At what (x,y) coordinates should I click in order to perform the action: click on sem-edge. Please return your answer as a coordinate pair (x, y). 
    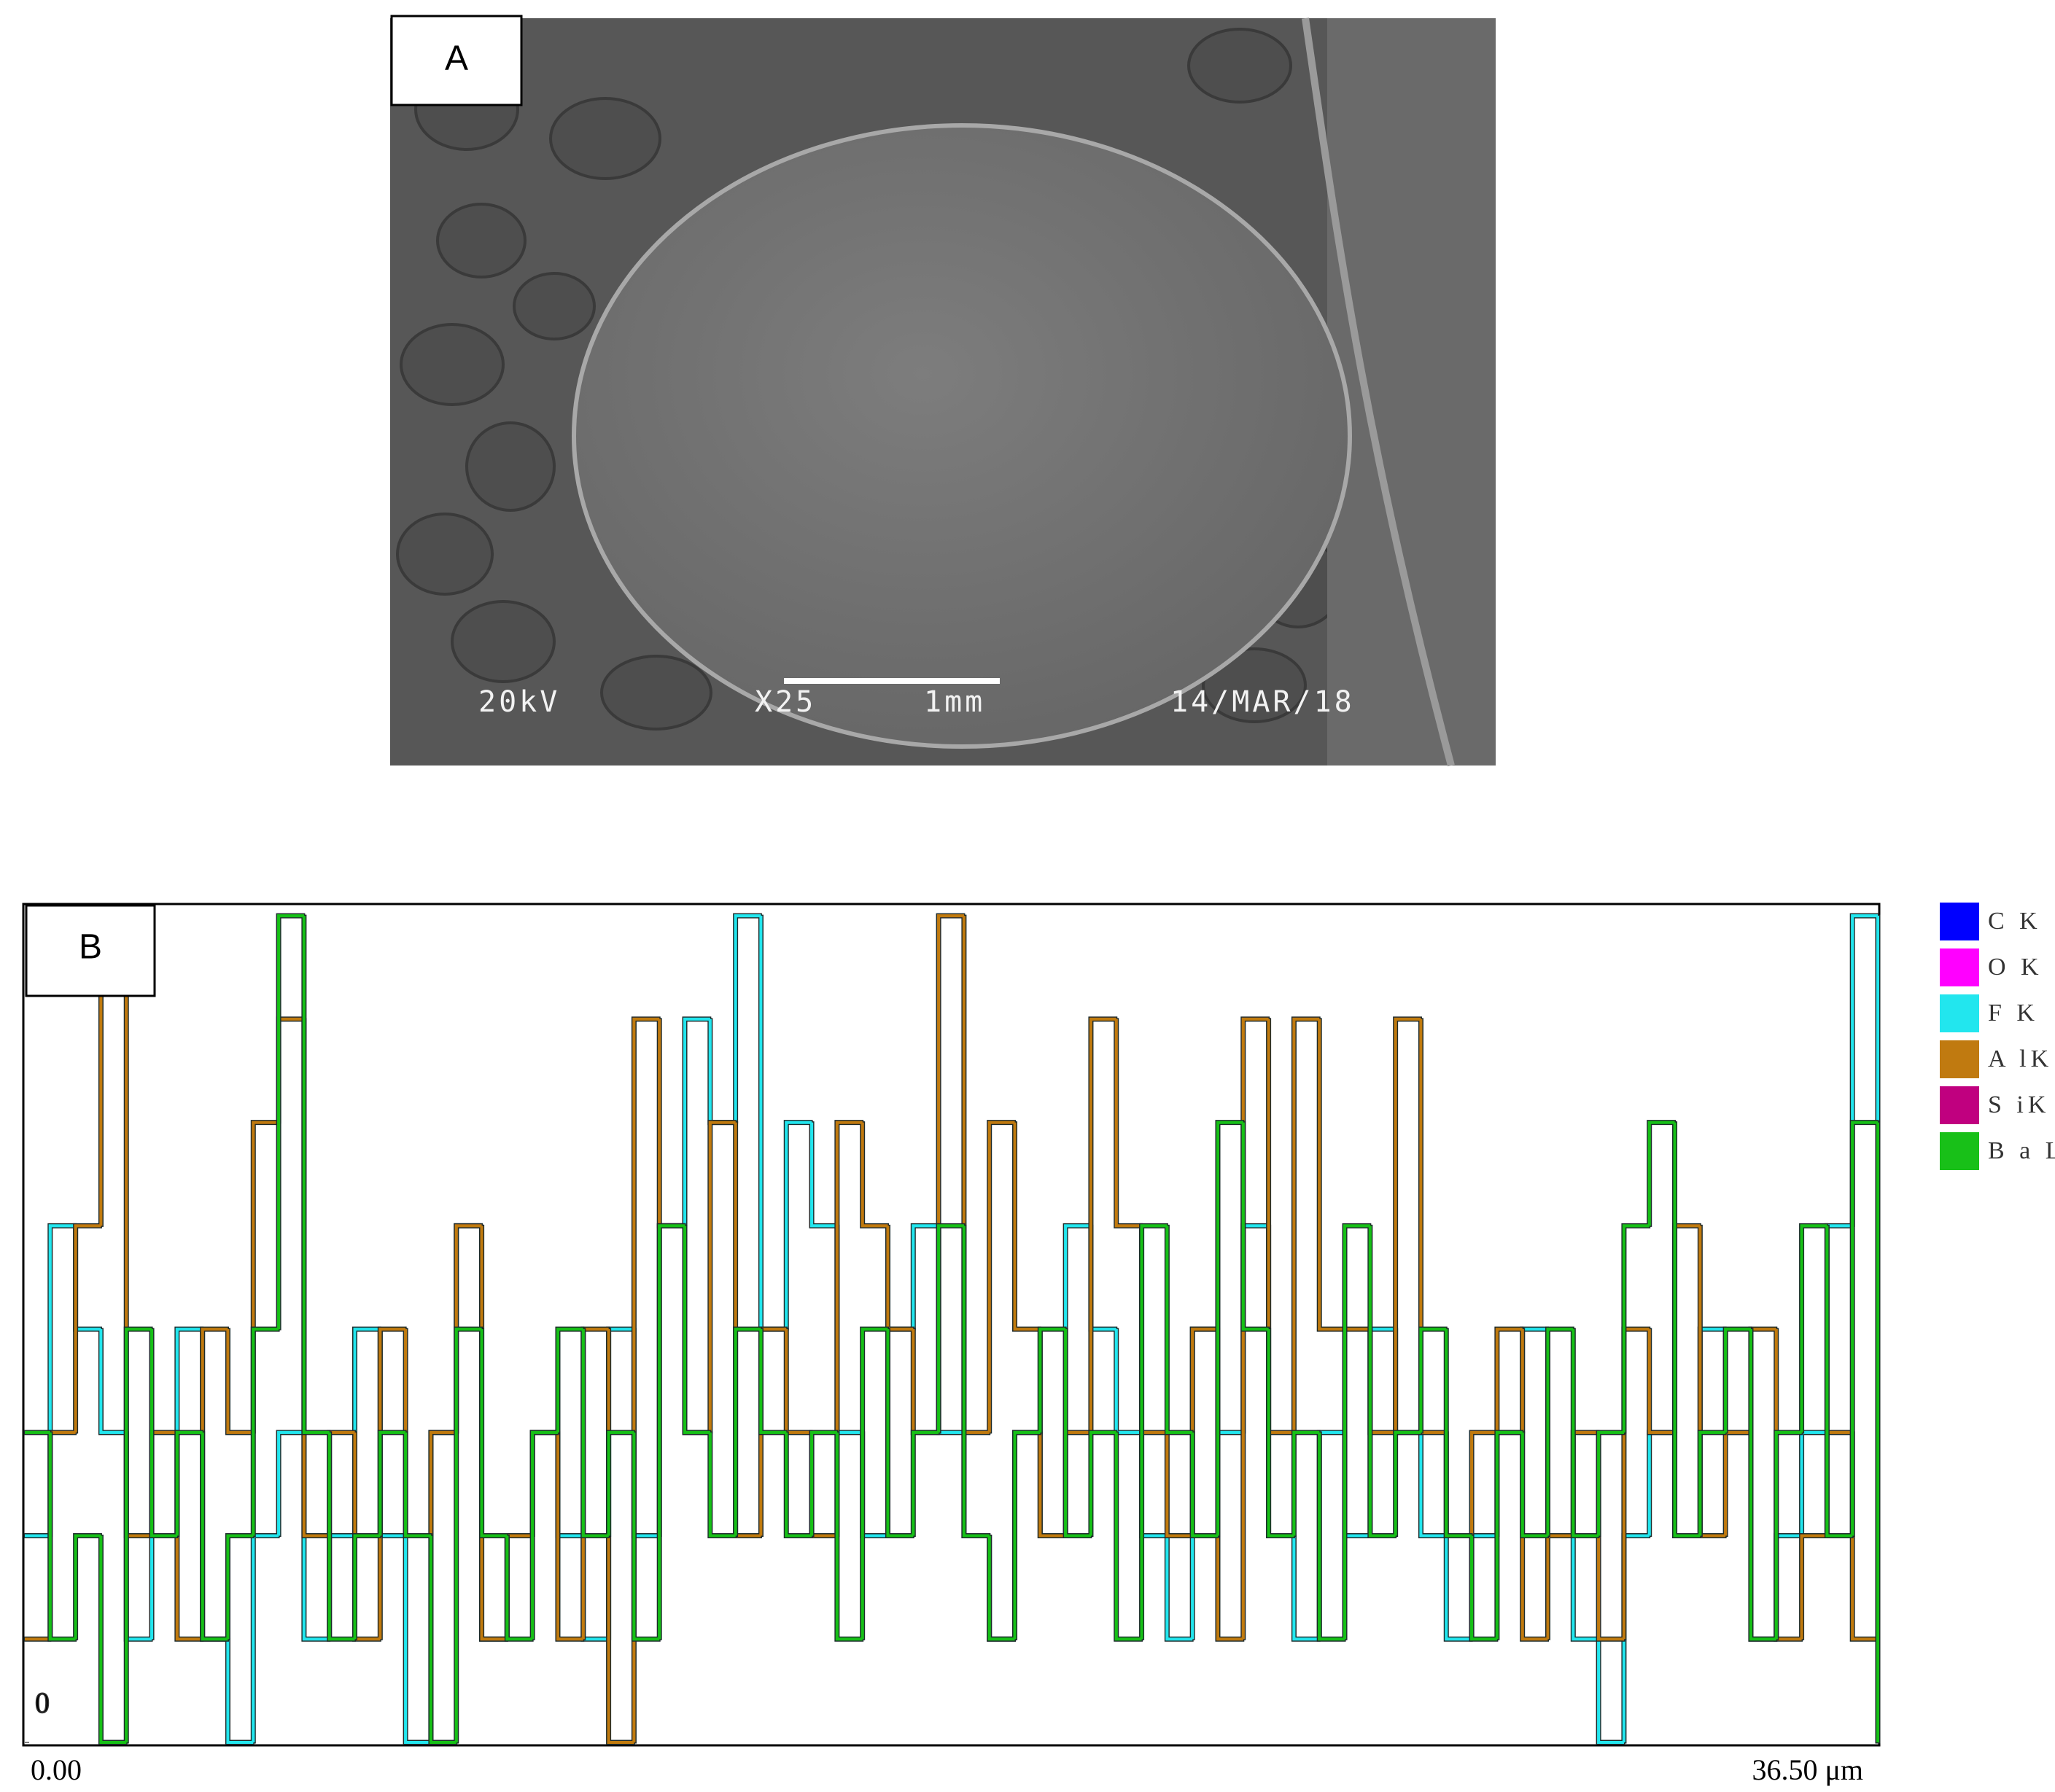
    Looking at the image, I should click on (1411, 392).